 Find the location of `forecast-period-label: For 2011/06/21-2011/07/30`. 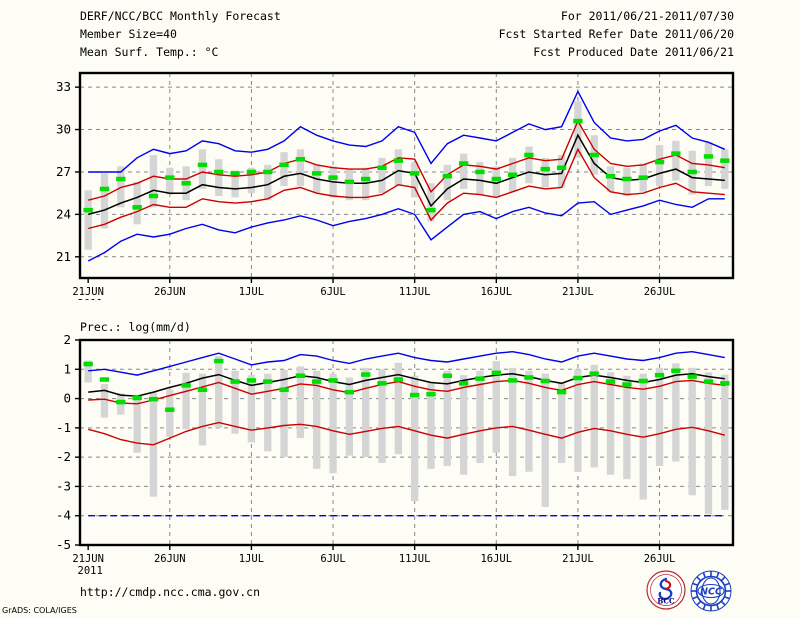

forecast-period-label: For 2011/06/21-2011/07/30 is located at coordinates (647, 16).